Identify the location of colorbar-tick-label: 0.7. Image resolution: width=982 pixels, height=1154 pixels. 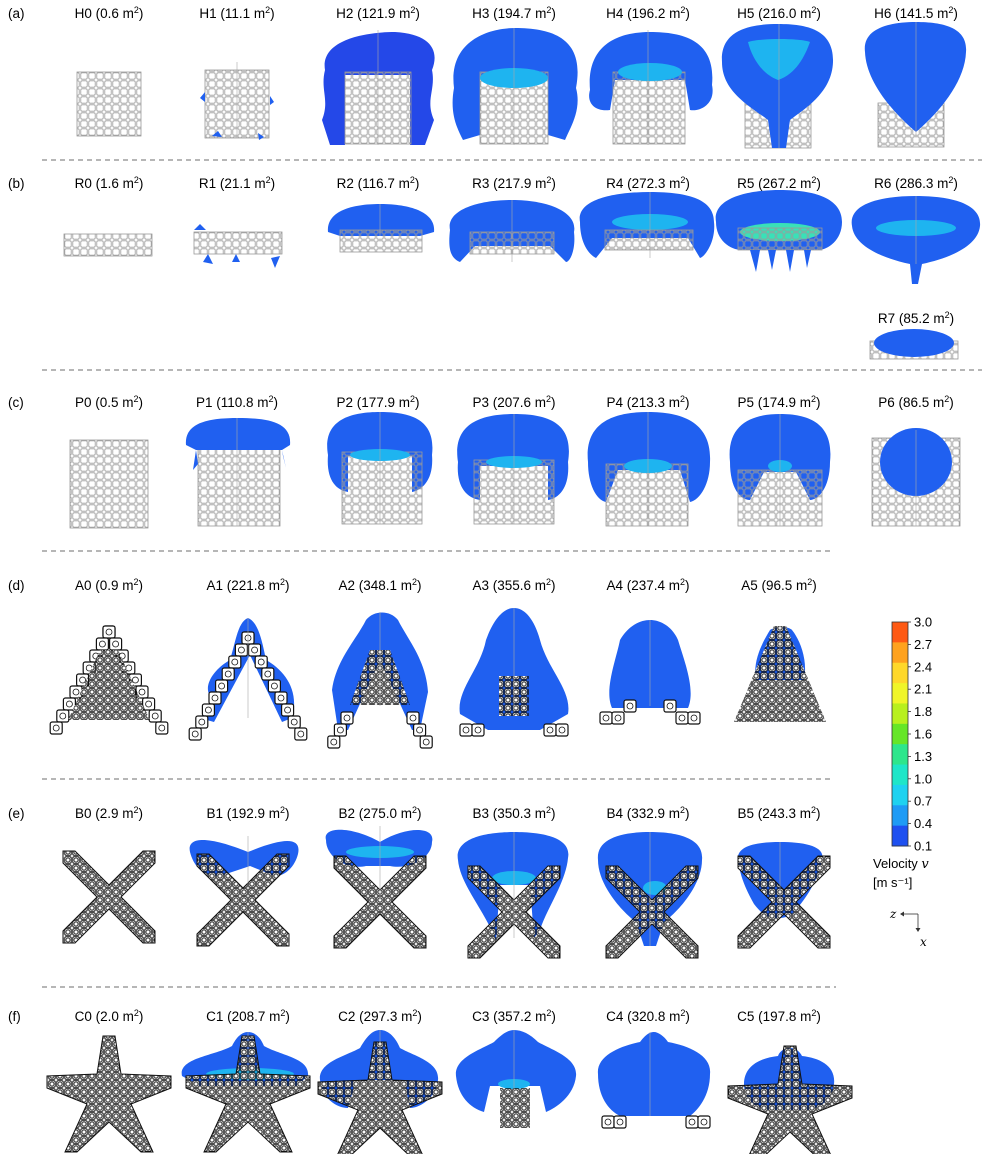
(923, 801).